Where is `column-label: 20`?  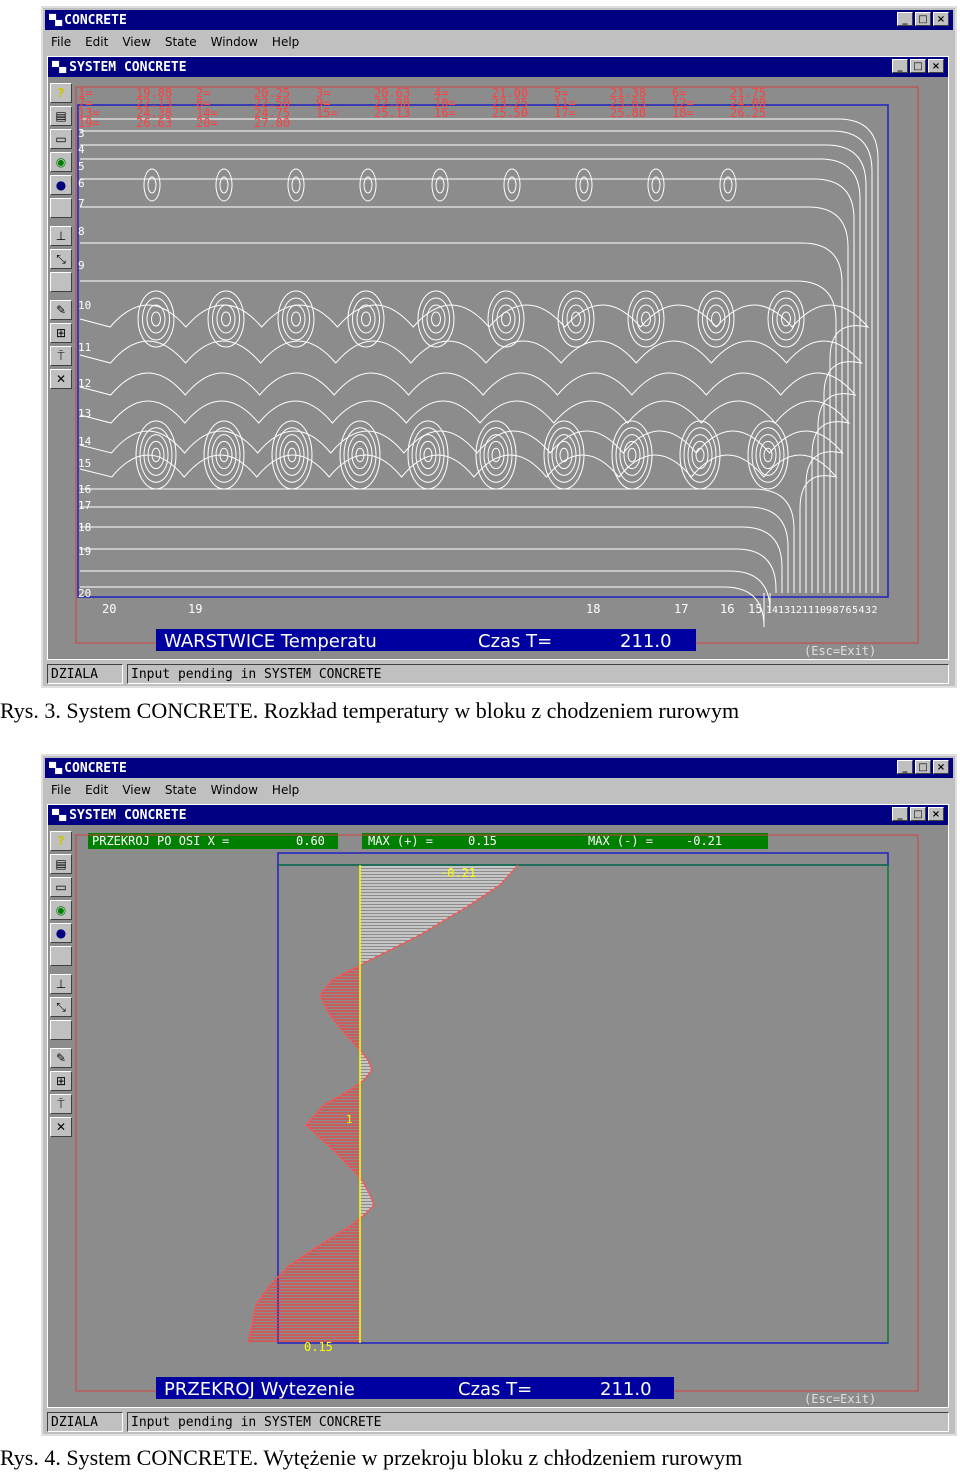
column-label: 20 is located at coordinates (109, 609).